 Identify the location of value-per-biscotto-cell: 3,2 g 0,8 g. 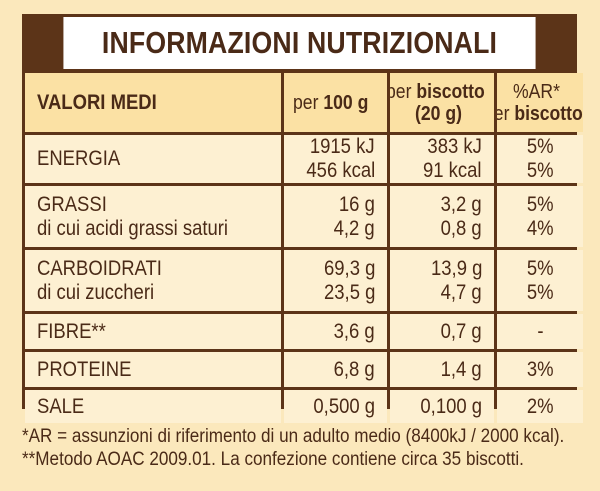
(442, 216).